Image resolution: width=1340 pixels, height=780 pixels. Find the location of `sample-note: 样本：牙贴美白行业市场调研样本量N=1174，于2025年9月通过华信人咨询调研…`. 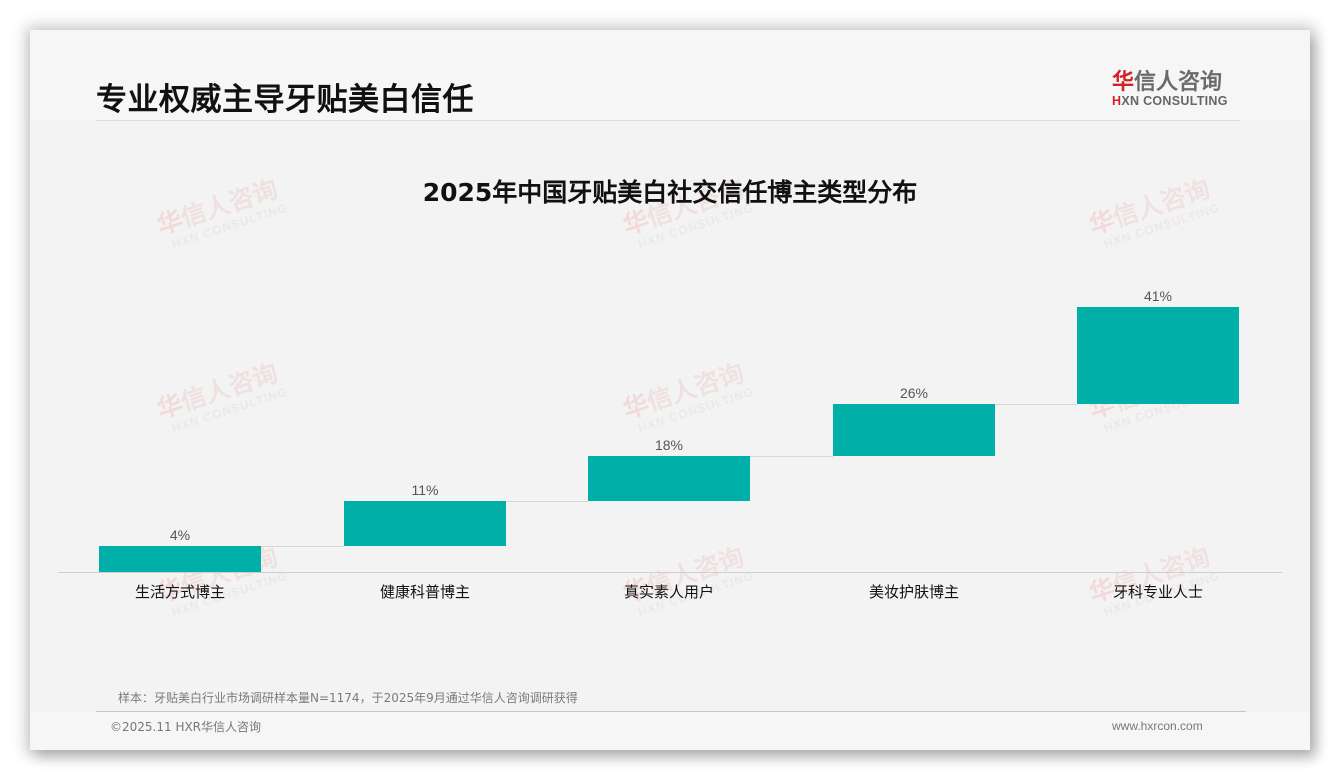

sample-note: 样本：牙贴美白行业市场调研样本量N=1174，于2025年9月通过华信人咨询调研… is located at coordinates (348, 698).